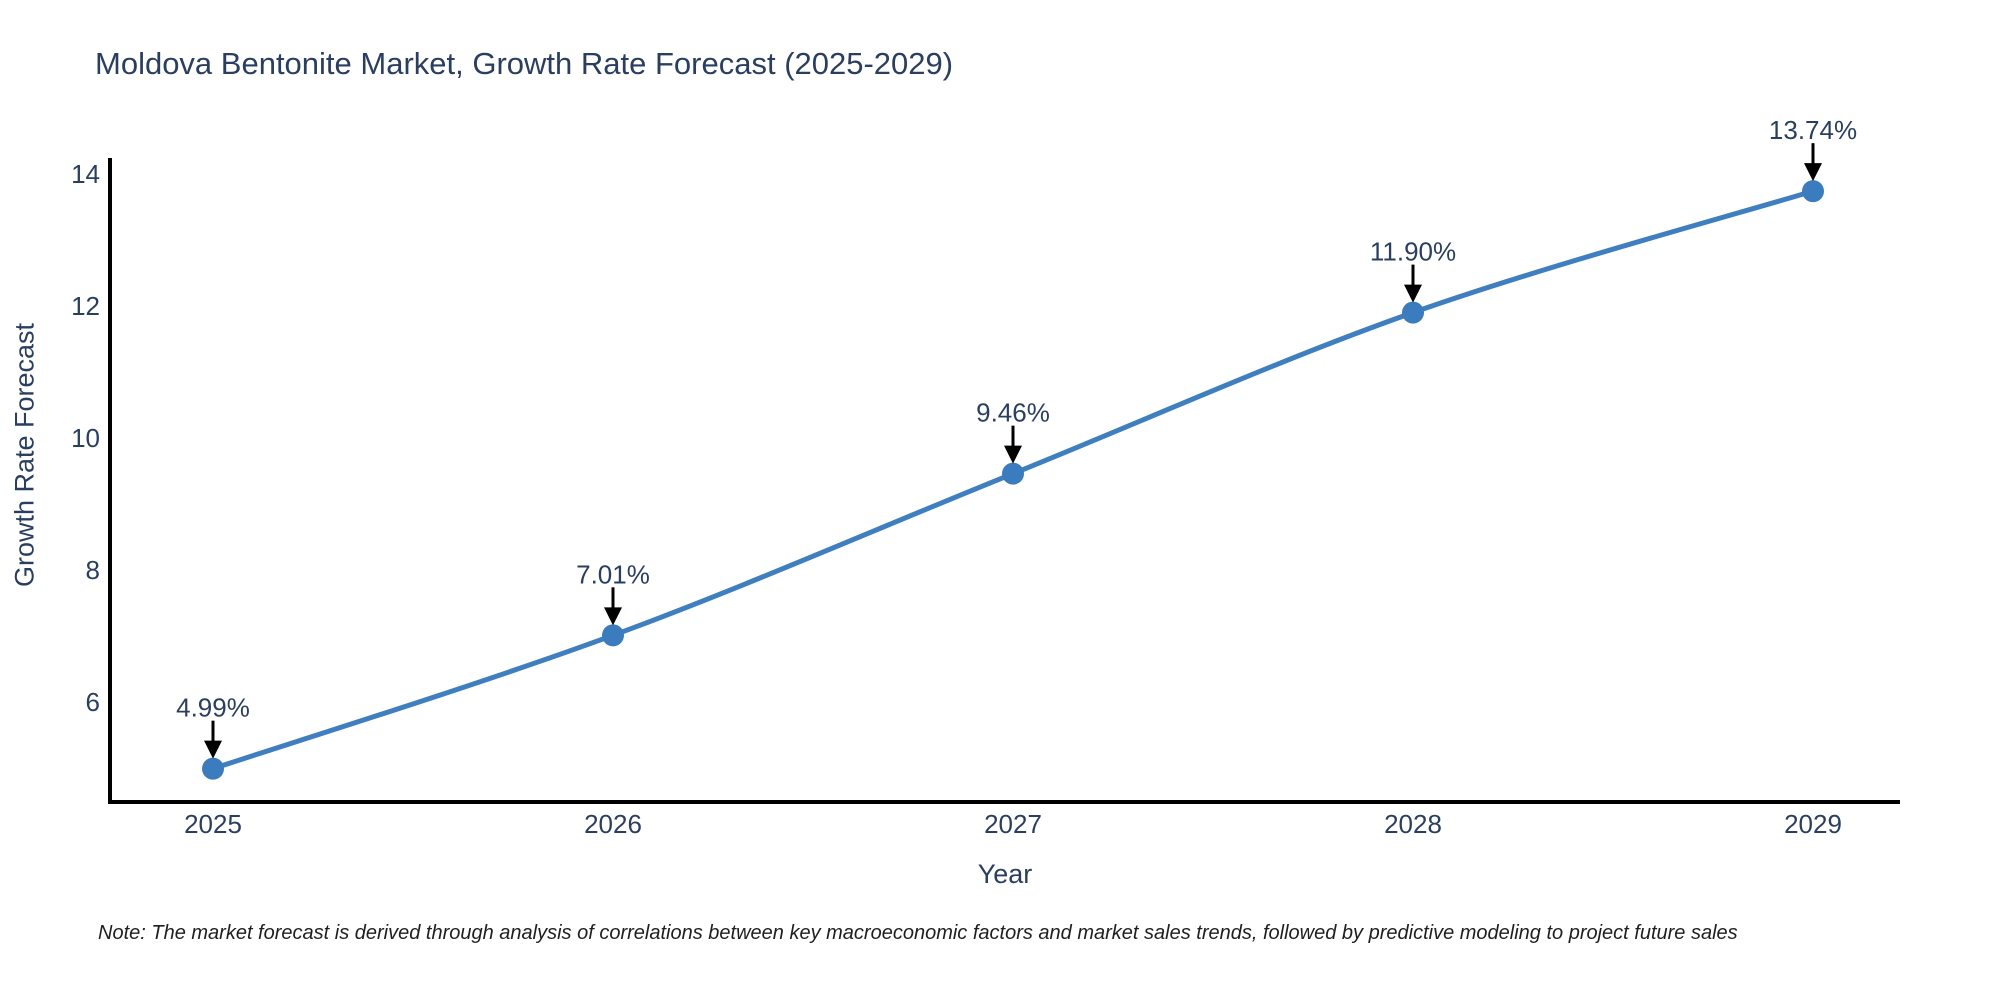  What do you see at coordinates (93, 702) in the screenshot?
I see `y-tick-label: 6` at bounding box center [93, 702].